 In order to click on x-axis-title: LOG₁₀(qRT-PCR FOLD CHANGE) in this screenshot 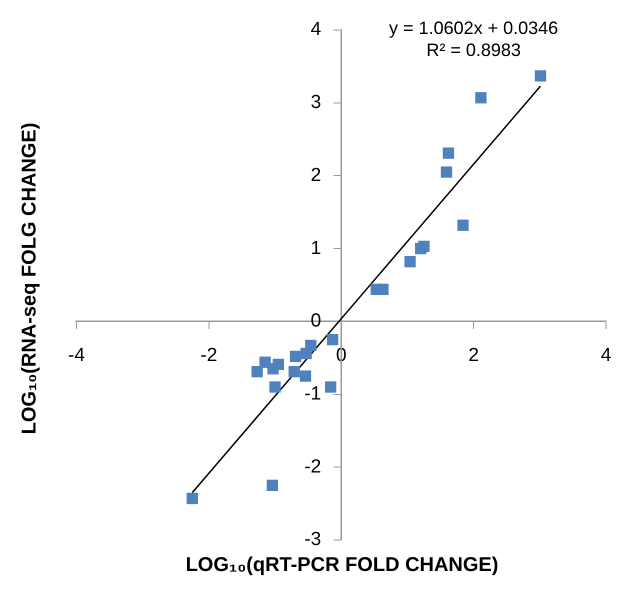, I will do `click(342, 565)`.